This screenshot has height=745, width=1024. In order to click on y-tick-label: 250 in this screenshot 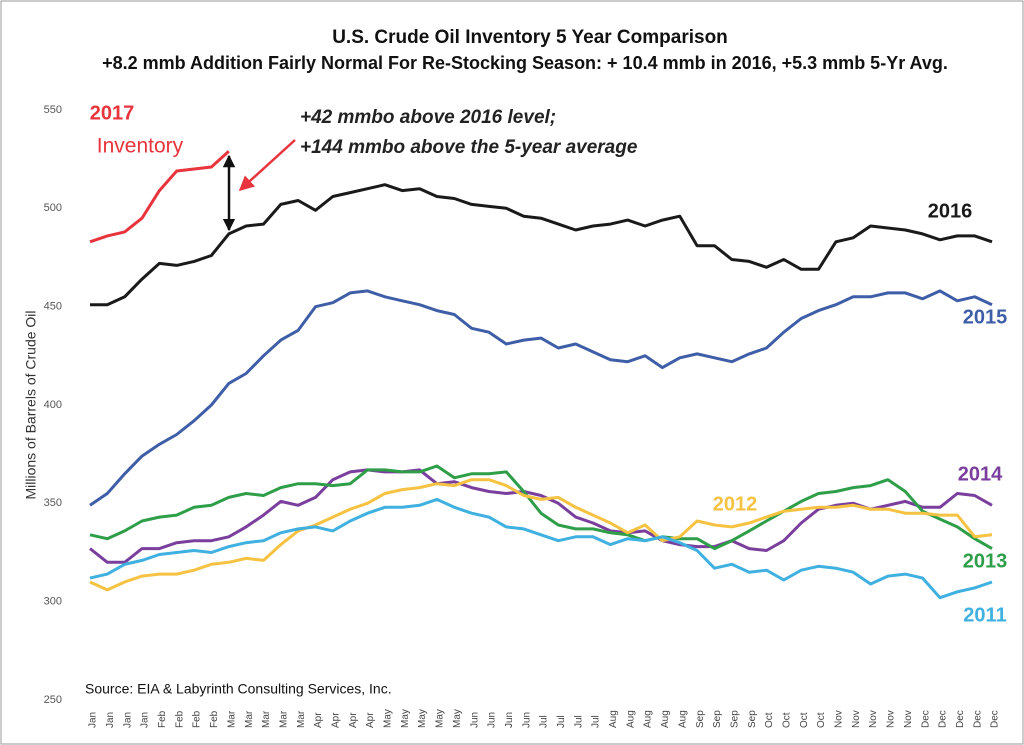, I will do `click(53, 700)`.